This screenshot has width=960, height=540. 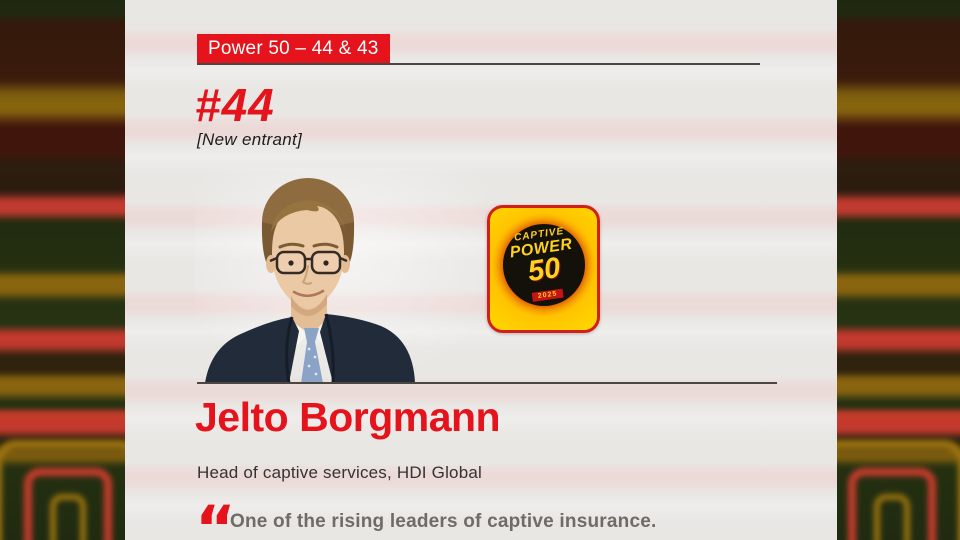 I want to click on badge-circle: CAPTIVE POWER 50 2025, so click(x=543, y=265).